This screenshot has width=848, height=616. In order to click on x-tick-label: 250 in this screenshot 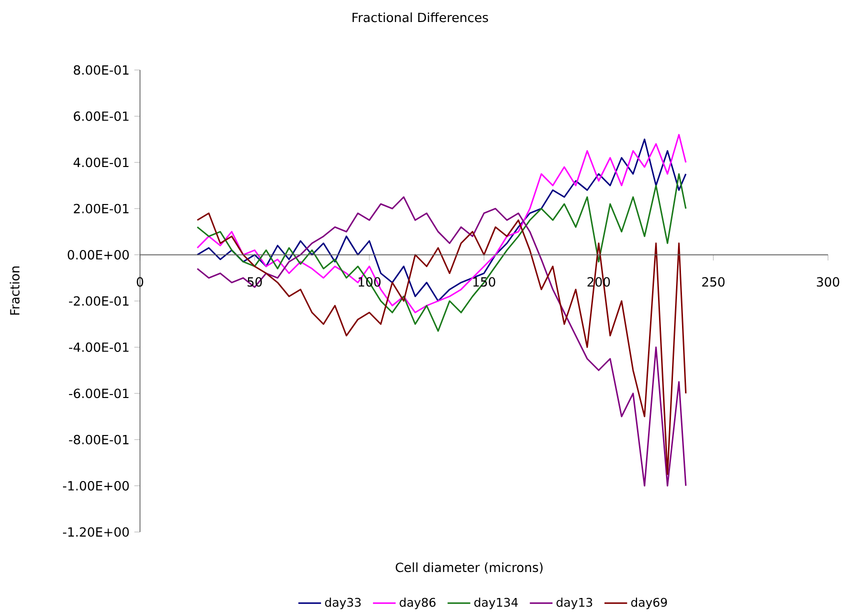, I will do `click(713, 282)`.